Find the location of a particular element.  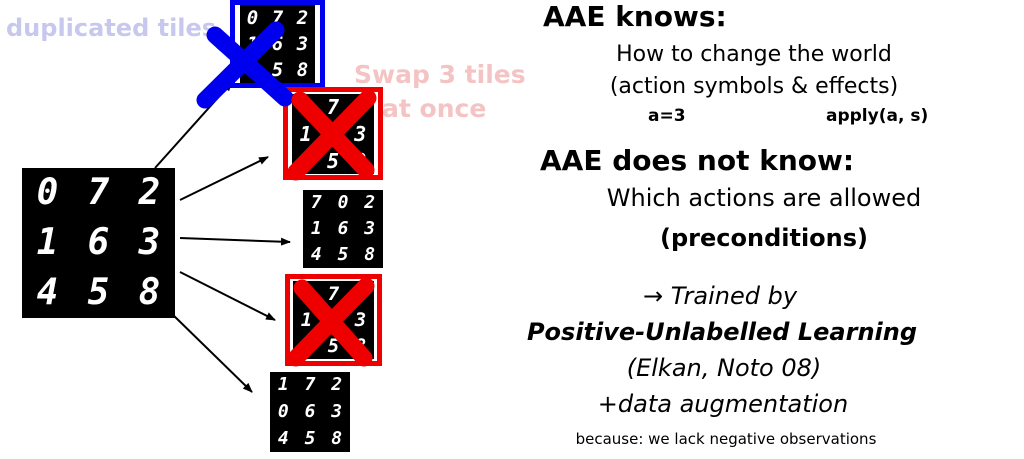

because-label: because: we lack negative observations is located at coordinates (726, 439).